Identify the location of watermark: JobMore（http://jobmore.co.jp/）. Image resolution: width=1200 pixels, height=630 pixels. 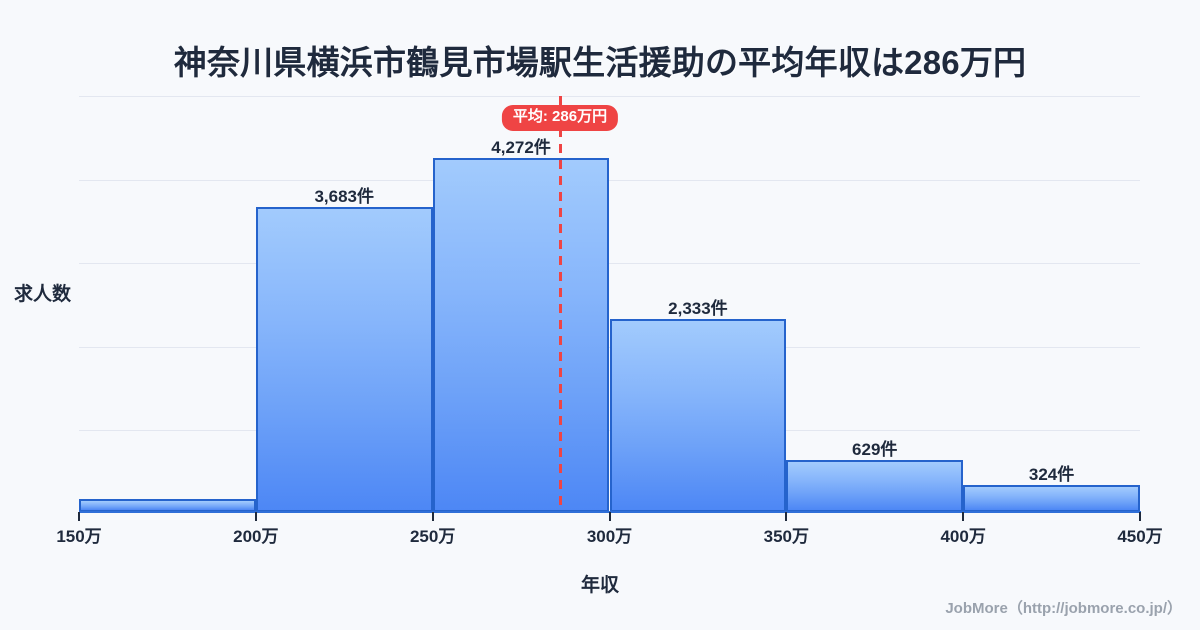
(1063, 608).